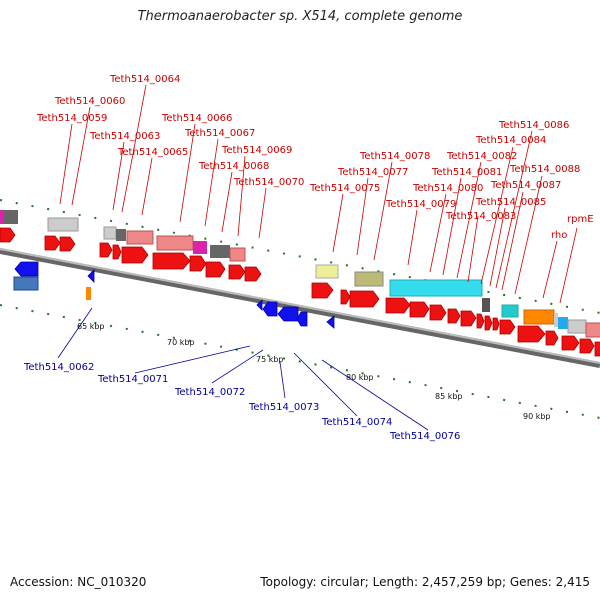  Describe the element at coordinates (58, 367) in the screenshot. I see `gene-label-teth514-0062: Teth514_0062` at that location.